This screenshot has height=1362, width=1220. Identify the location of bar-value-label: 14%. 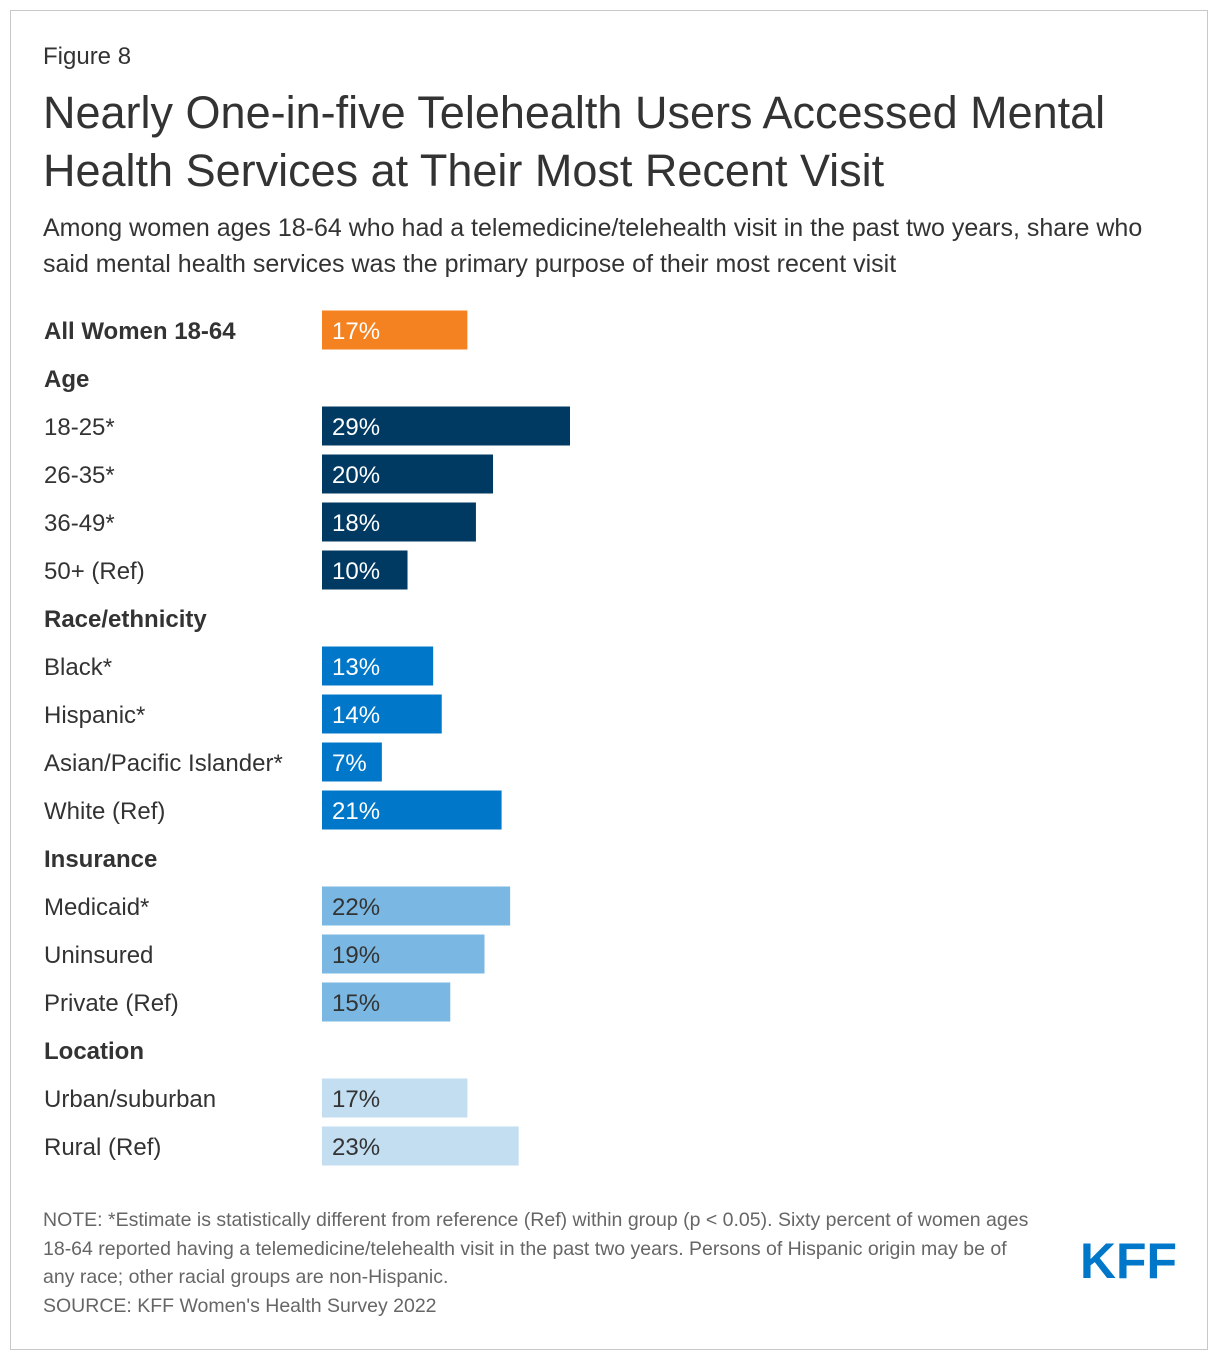
(356, 715).